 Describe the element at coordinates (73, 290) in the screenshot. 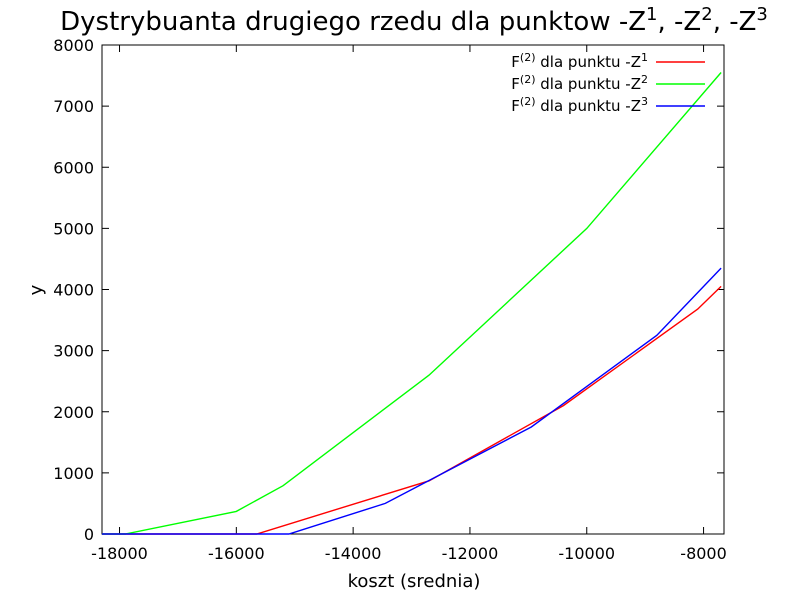

I see `y-tick-label: 4000` at that location.